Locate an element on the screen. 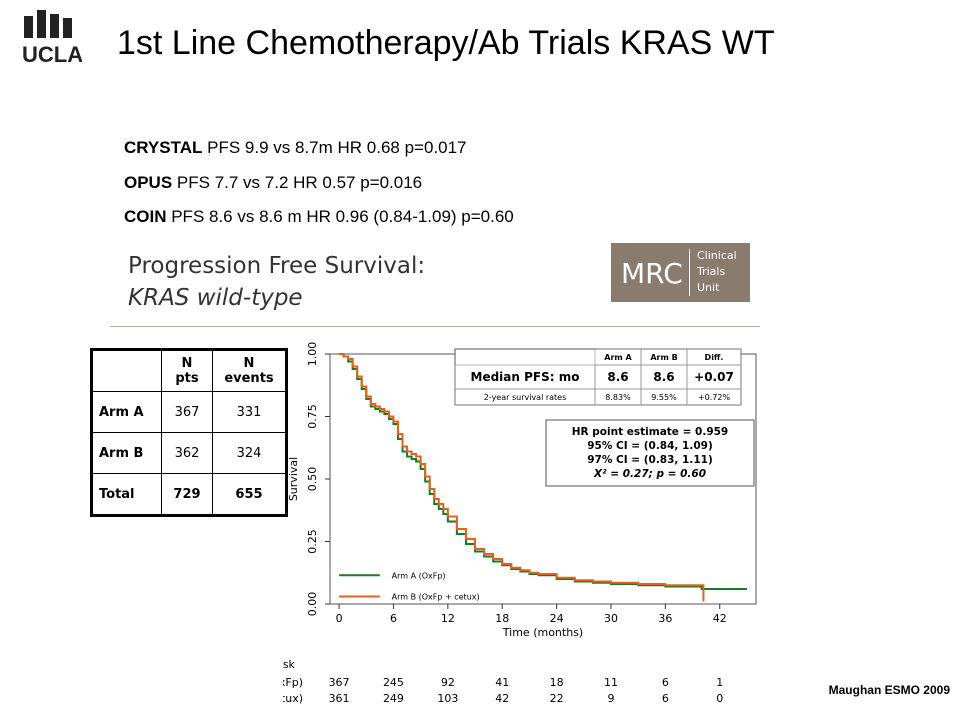  x-tick-label: 6 is located at coordinates (393, 618).